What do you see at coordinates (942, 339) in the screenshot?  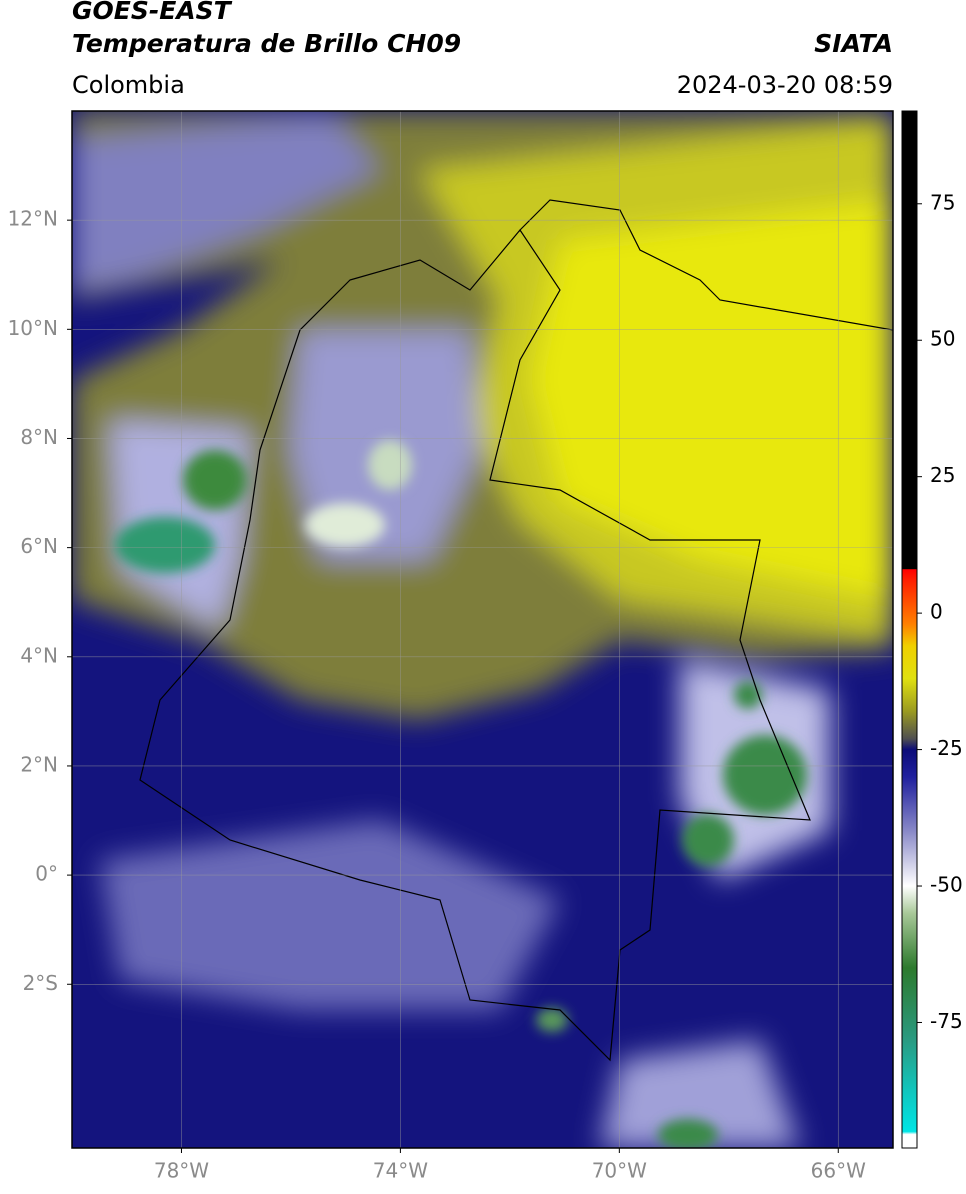 I see `colorbar-label: 50` at bounding box center [942, 339].